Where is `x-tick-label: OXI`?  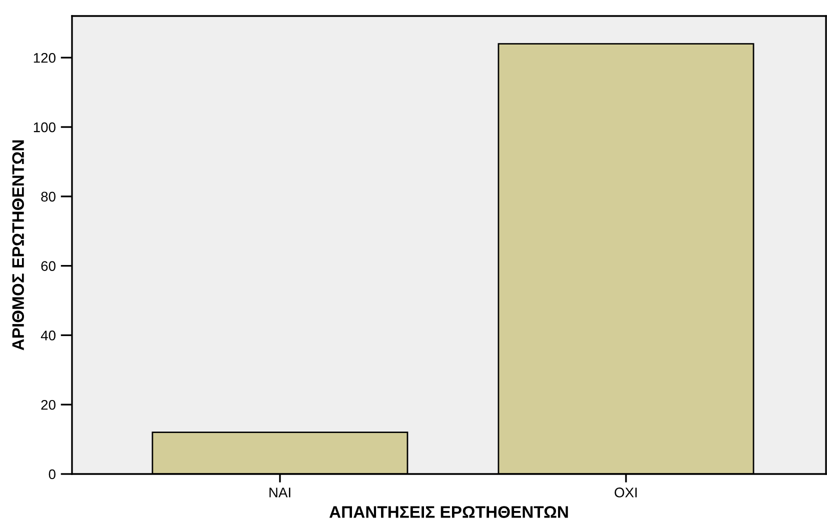 x-tick-label: OXI is located at coordinates (625, 493).